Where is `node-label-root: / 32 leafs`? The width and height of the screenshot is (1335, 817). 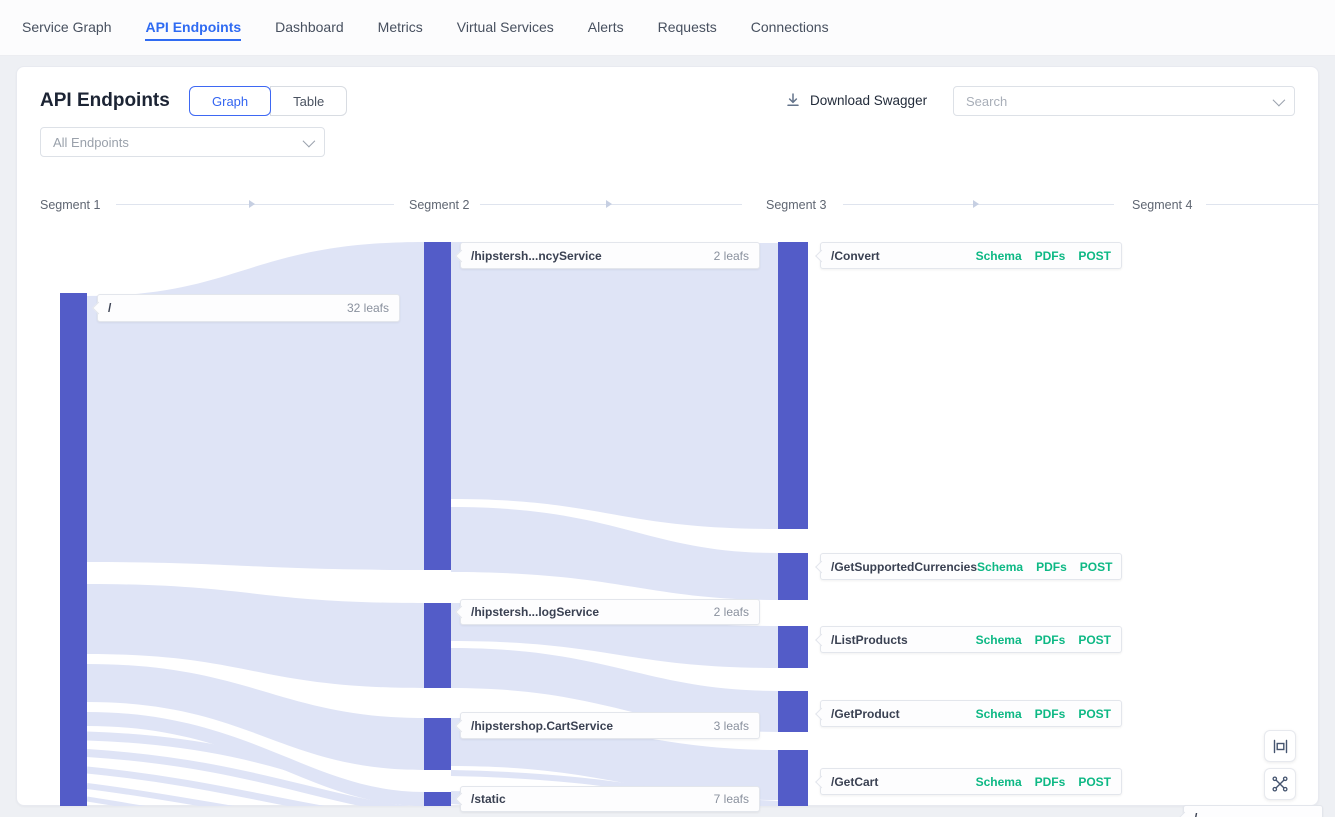 node-label-root: / 32 leafs is located at coordinates (248, 308).